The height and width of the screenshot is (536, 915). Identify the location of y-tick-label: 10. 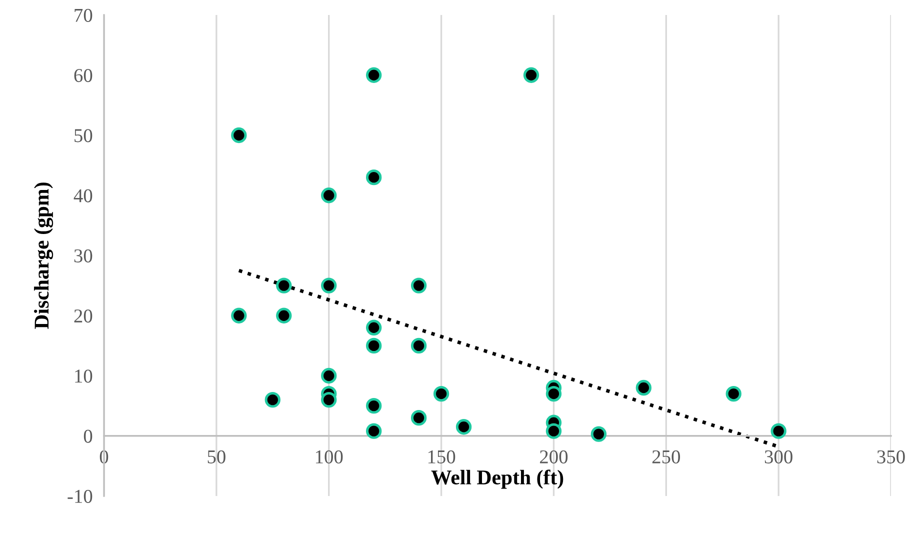
(83, 376).